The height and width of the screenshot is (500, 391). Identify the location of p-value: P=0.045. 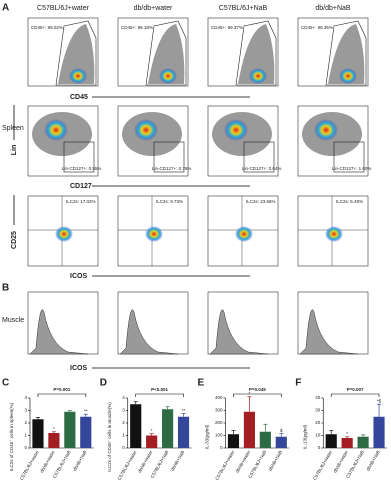
(257, 389).